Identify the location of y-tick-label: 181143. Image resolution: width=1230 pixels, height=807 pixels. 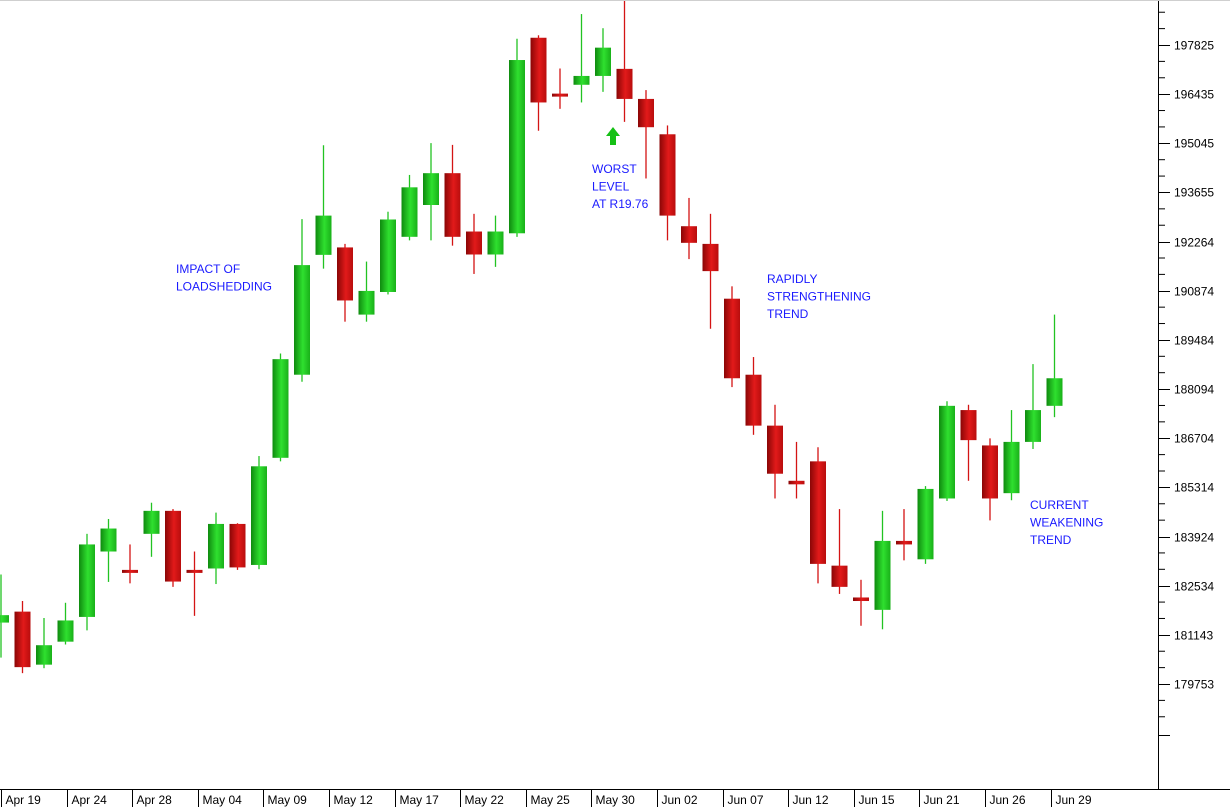
(1193, 636).